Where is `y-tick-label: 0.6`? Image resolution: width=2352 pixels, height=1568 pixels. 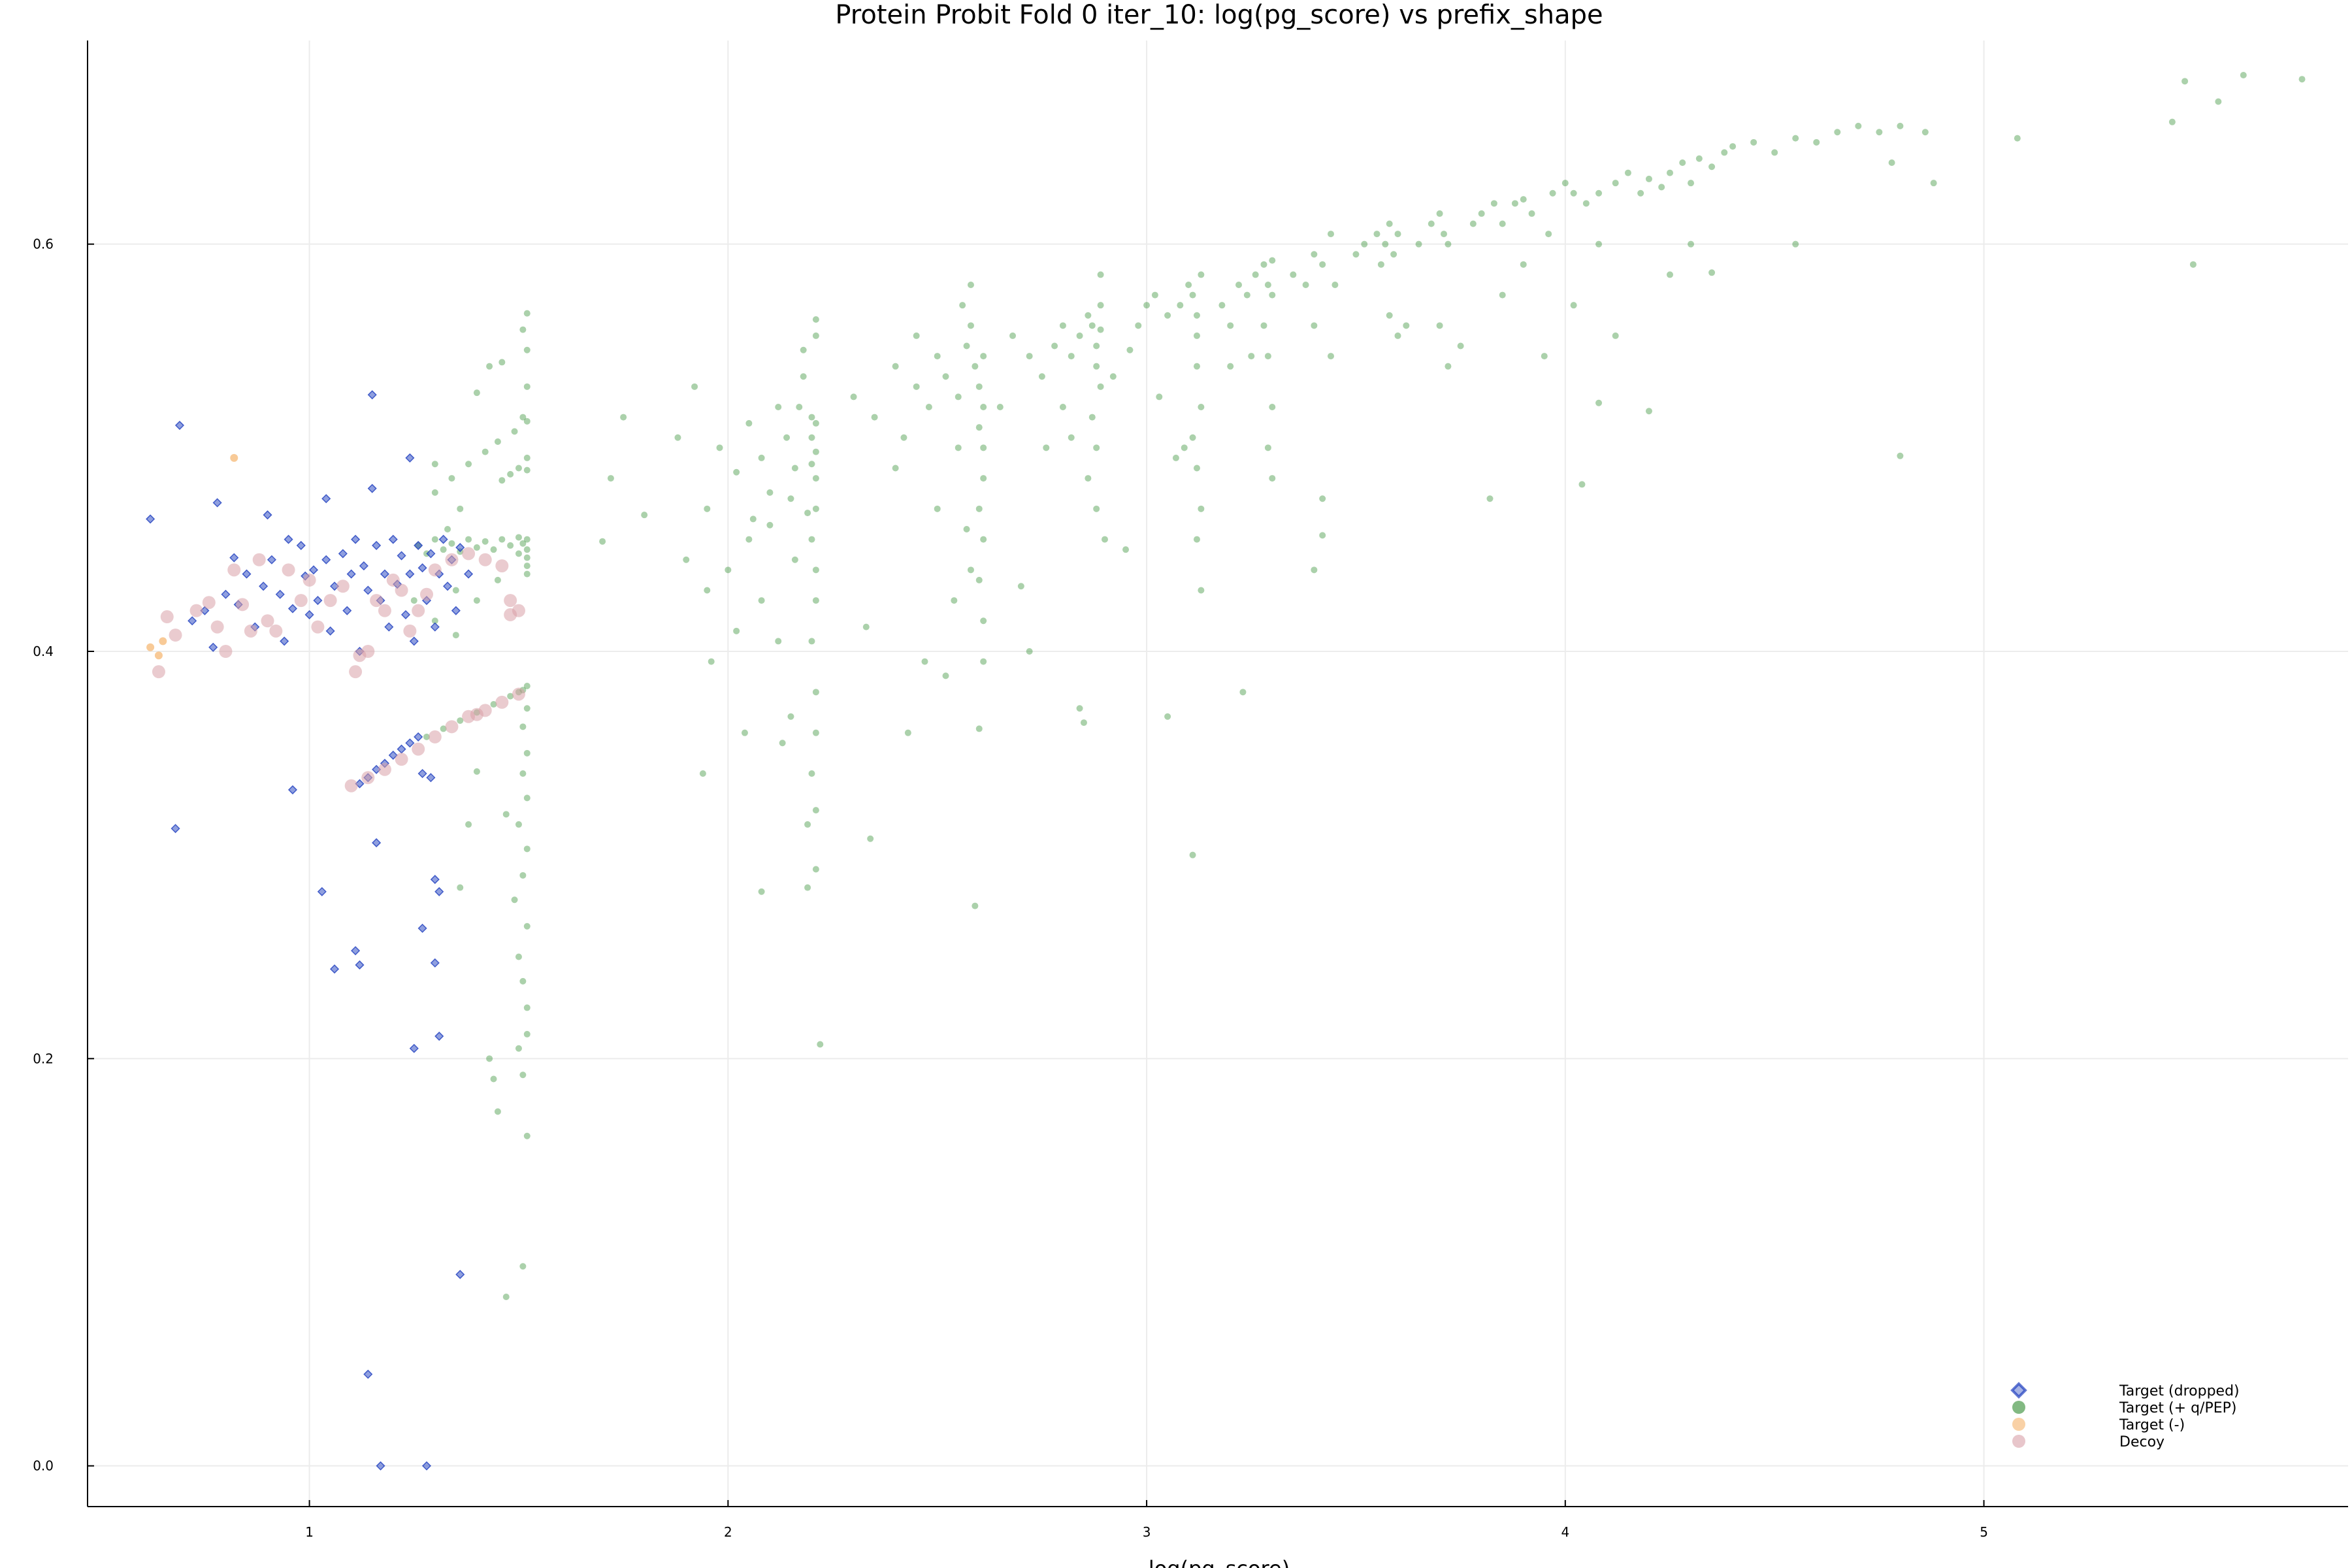 y-tick-label: 0.6 is located at coordinates (43, 244).